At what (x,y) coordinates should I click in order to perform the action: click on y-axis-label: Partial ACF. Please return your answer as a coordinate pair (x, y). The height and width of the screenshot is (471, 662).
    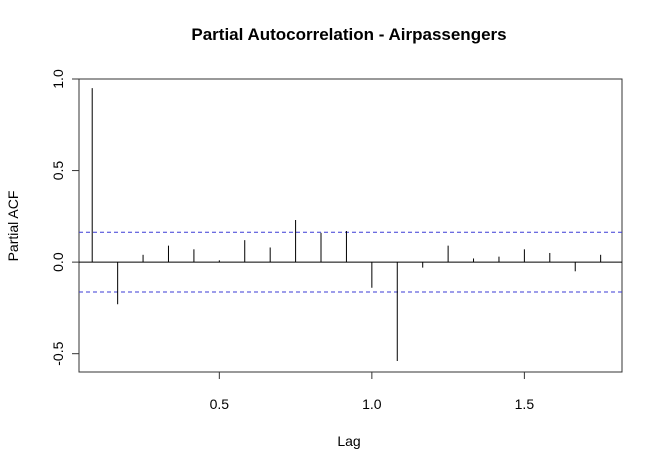
    Looking at the image, I should click on (13, 226).